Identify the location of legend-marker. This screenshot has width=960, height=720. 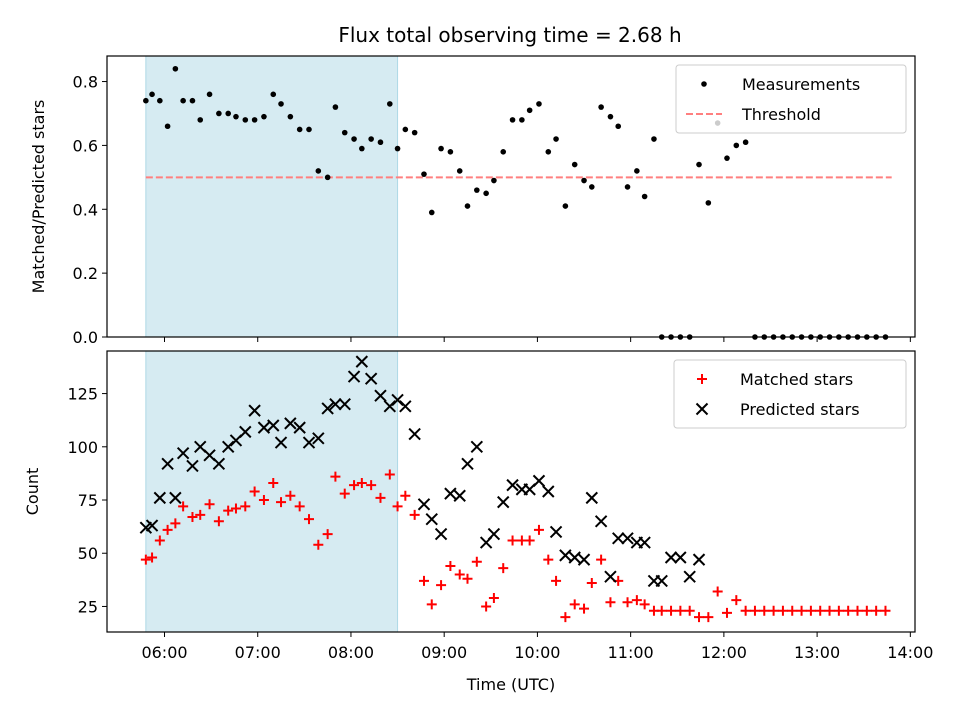
(702, 409).